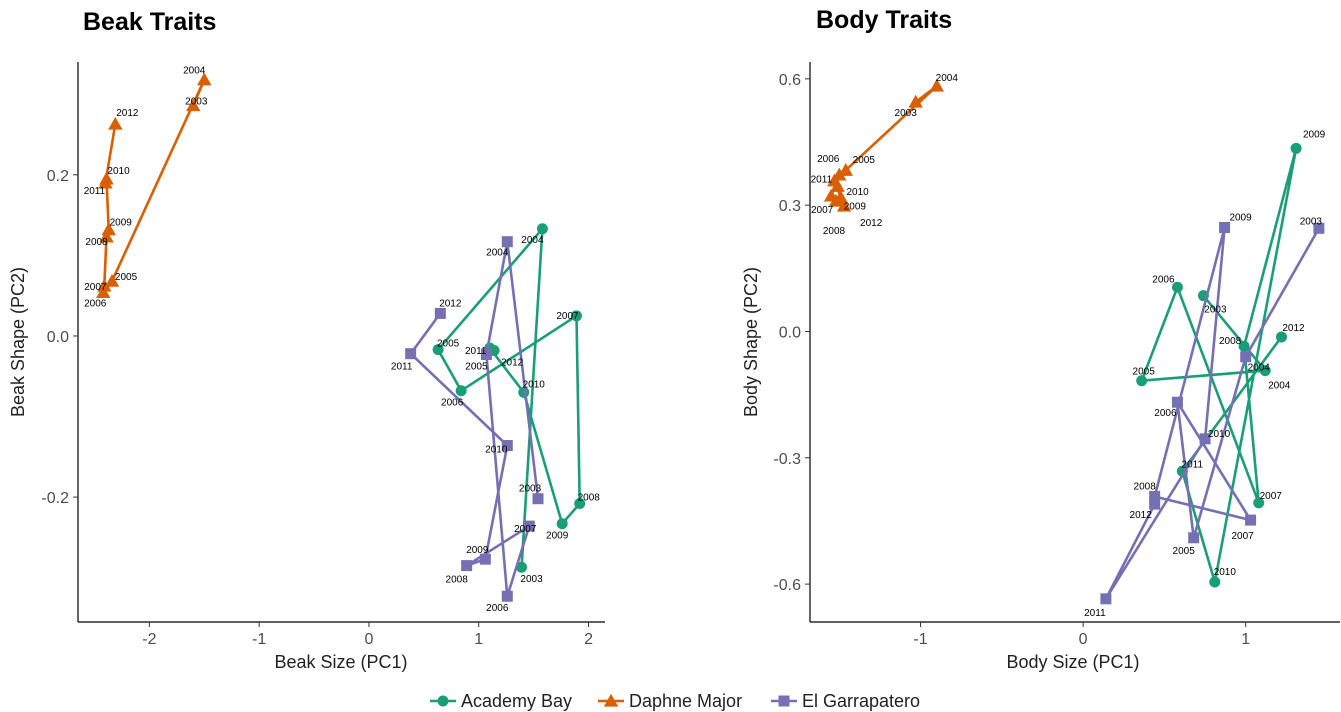  Describe the element at coordinates (1245, 639) in the screenshot. I see `body-x-tick-label: 1` at that location.